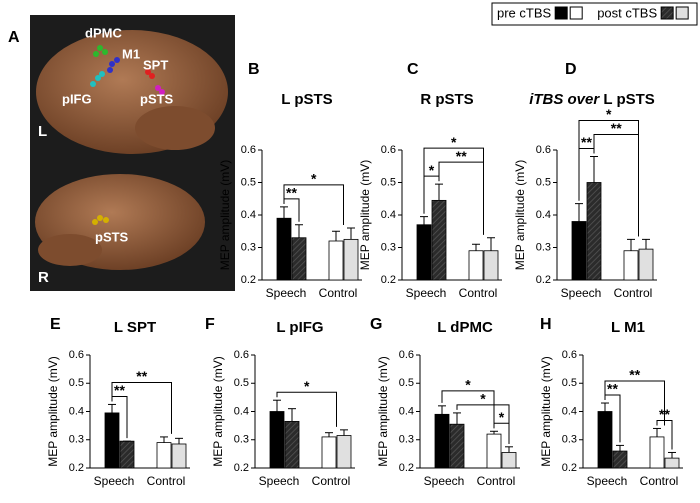 The image size is (700, 503). I want to click on title-part: L pSTS, so click(628, 99).